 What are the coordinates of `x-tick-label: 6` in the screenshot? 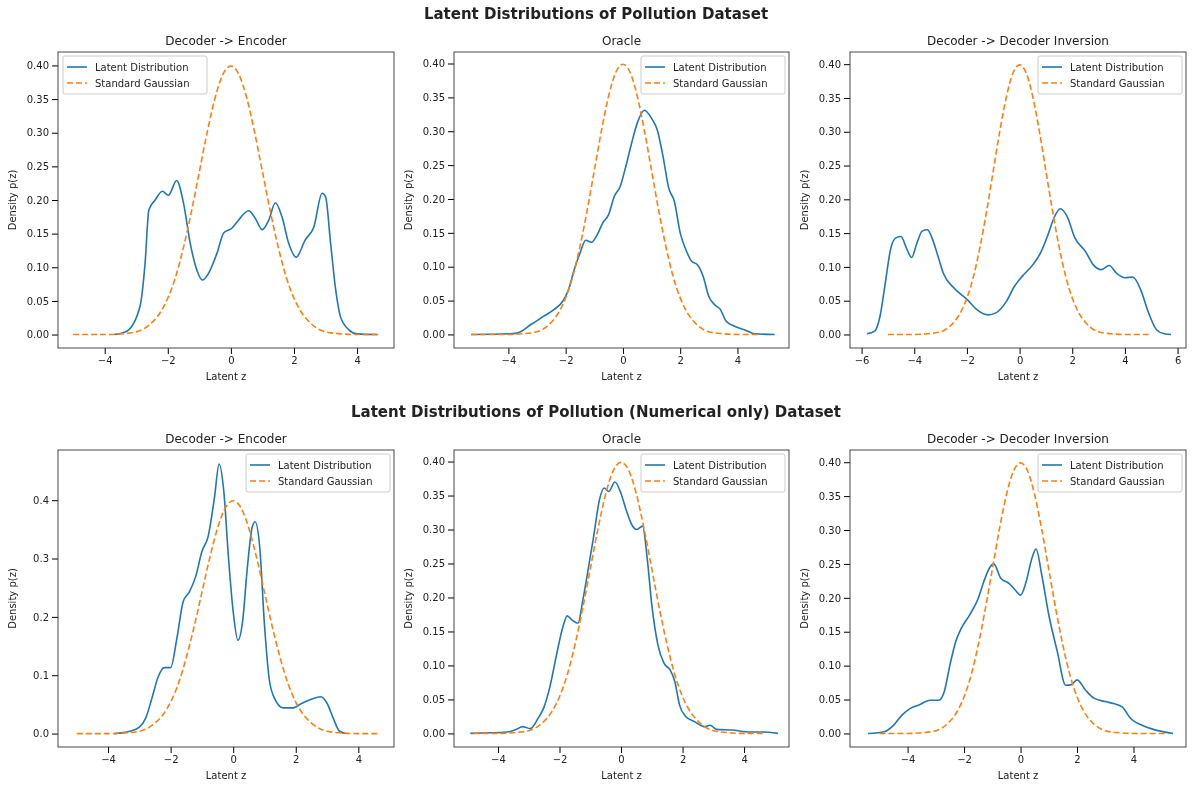 It's located at (1178, 361).